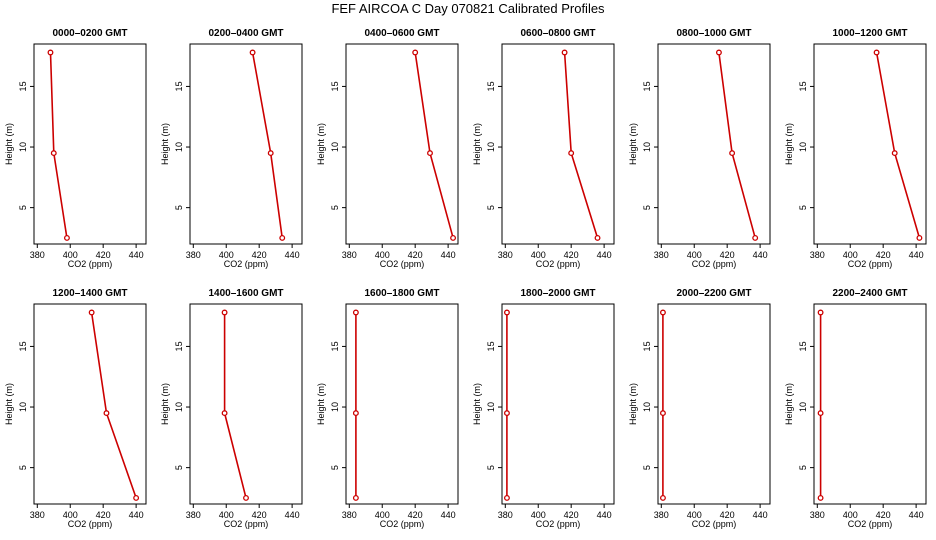  What do you see at coordinates (869, 293) in the screenshot?
I see `panel-title: 2200–2400 GMT` at bounding box center [869, 293].